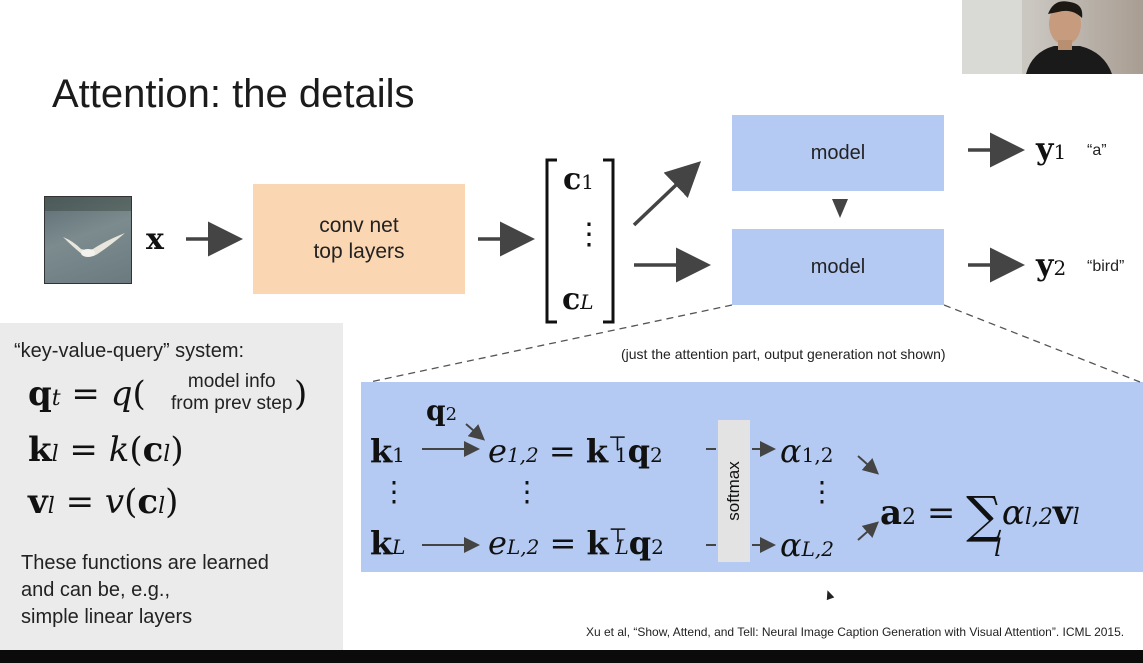 This screenshot has width=1143, height=663. Describe the element at coordinates (301, 394) in the screenshot. I see `query-close-paren: )` at that location.